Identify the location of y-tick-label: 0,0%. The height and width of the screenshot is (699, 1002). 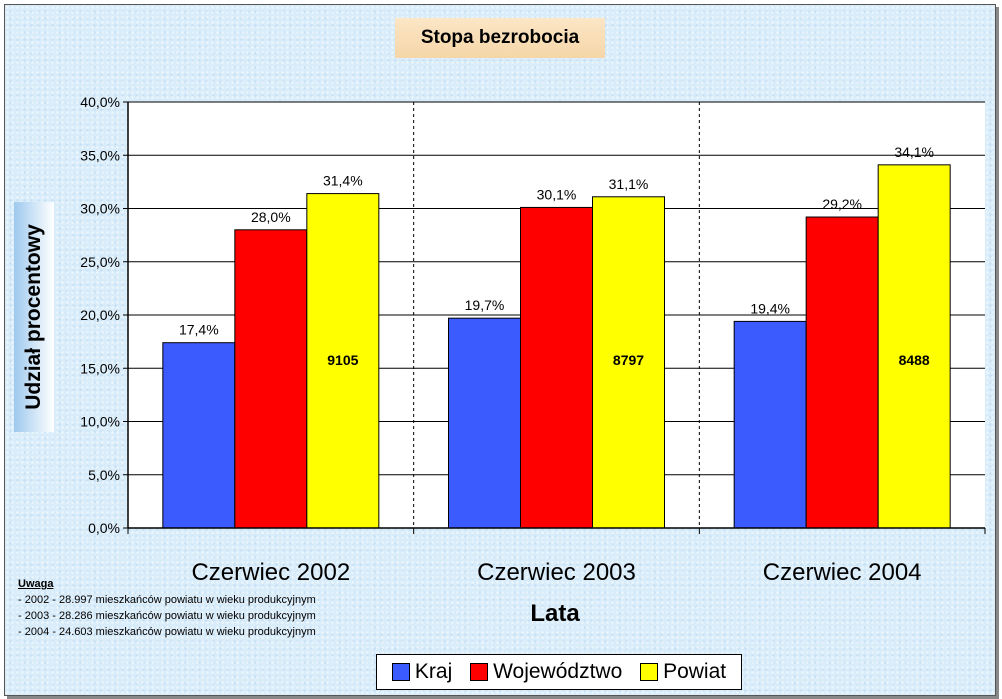
(104, 528).